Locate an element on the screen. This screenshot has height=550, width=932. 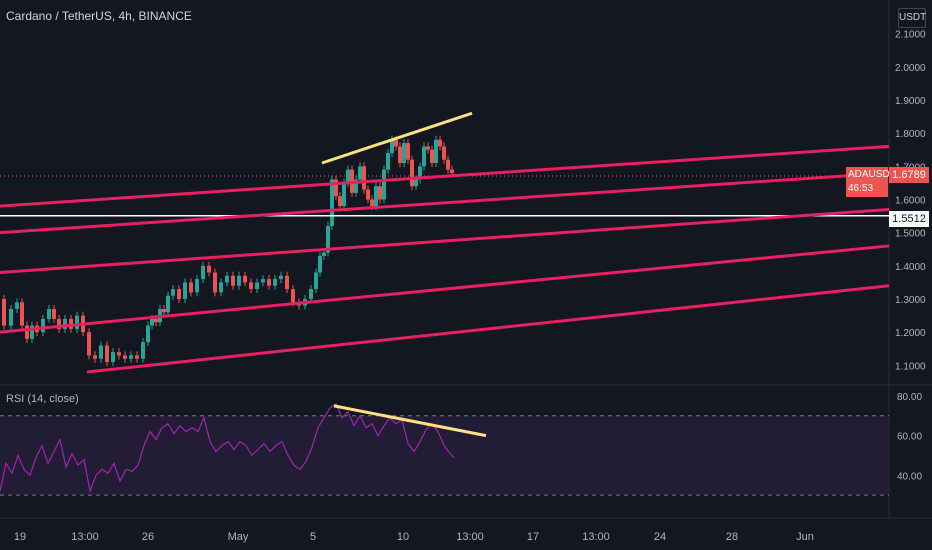
current-price-badge: 1.6789 is located at coordinates (909, 175).